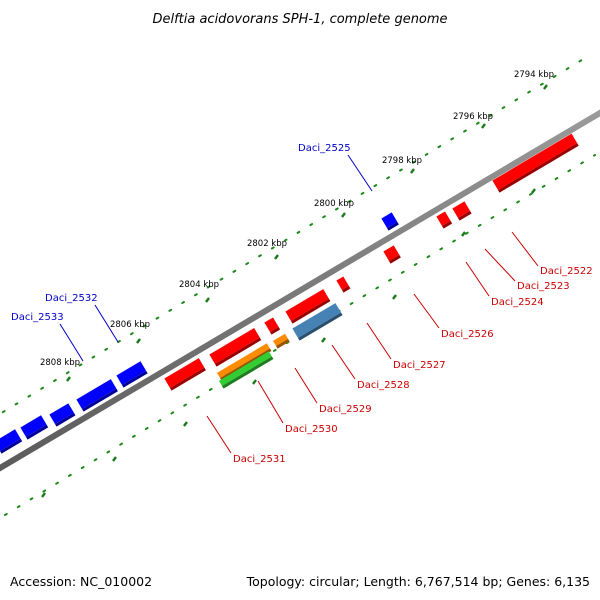  What do you see at coordinates (534, 75) in the screenshot?
I see `kbp-label: 2794 kbp` at bounding box center [534, 75].